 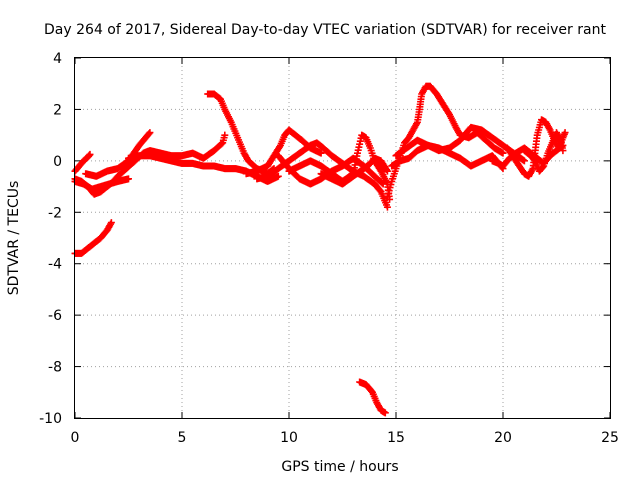 I want to click on y-tick-label: -4, so click(x=55, y=265).